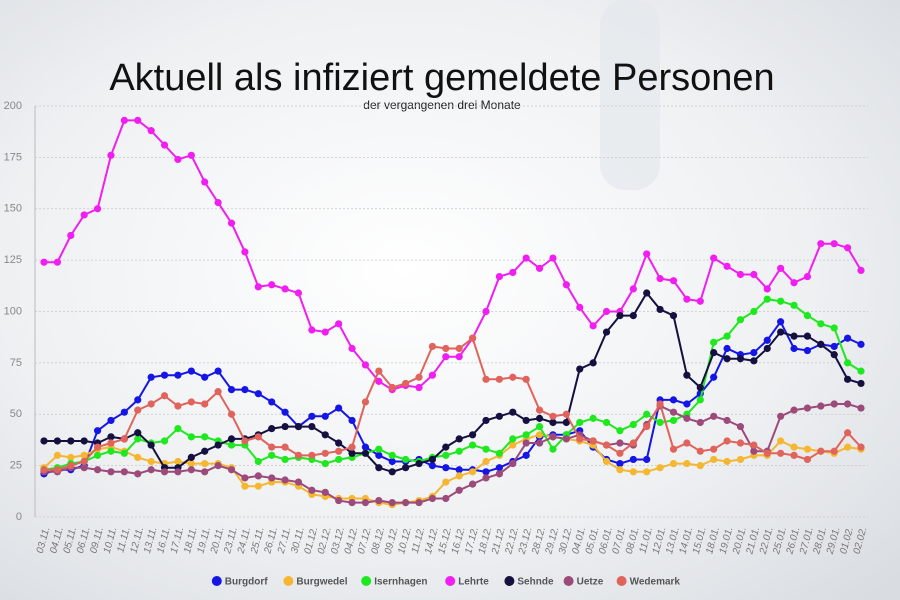 The width and height of the screenshot is (900, 600). Describe the element at coordinates (441, 78) in the screenshot. I see `chart-title: Aktuell als infiziert gemeldete Personen` at that location.